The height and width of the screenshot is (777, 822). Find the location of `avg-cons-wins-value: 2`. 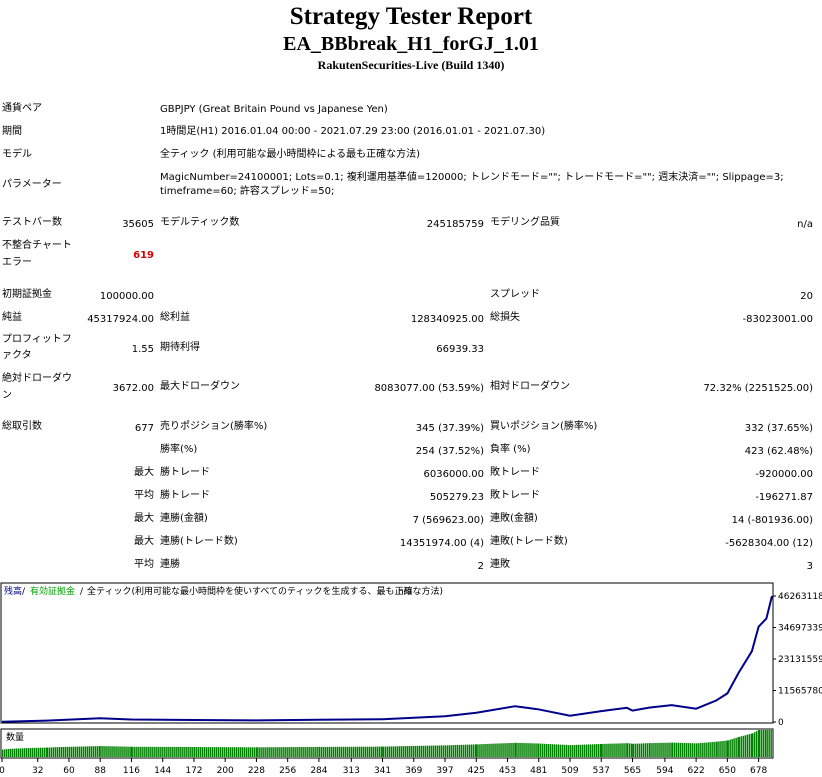

avg-cons-wins-value: 2 is located at coordinates (480, 566).